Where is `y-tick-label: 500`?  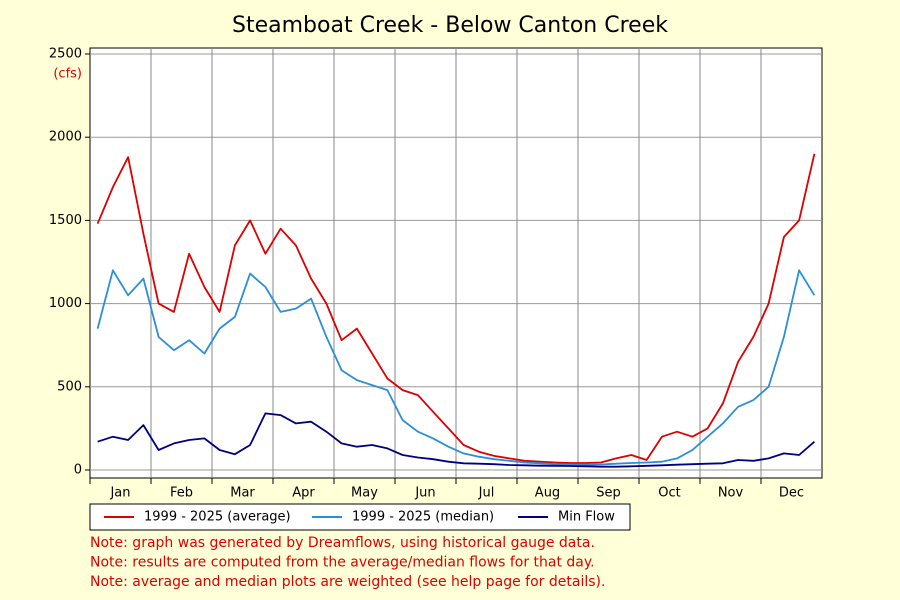 y-tick-label: 500 is located at coordinates (69, 386).